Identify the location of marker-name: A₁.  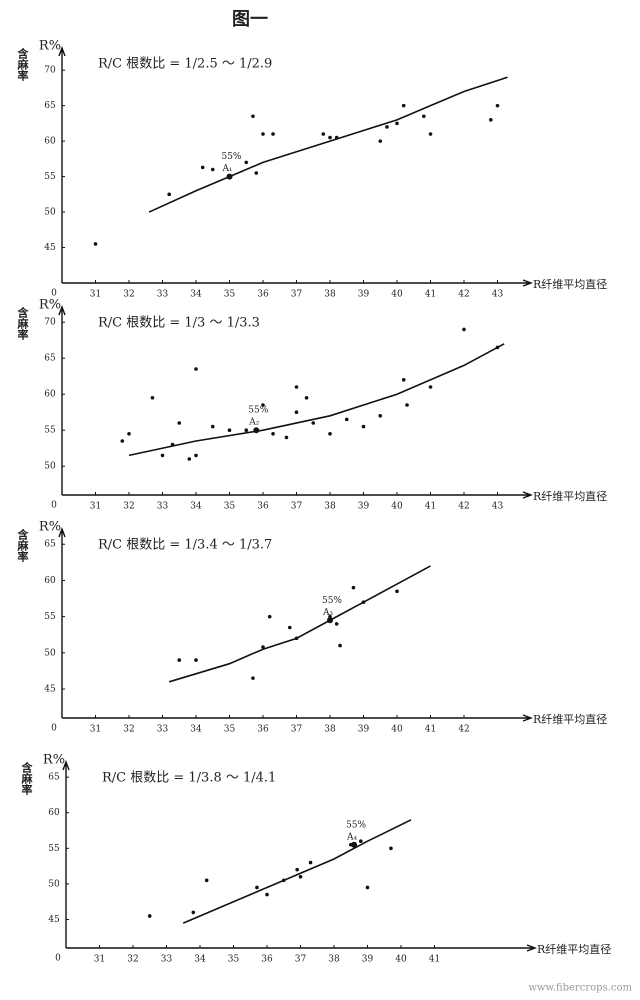
(226, 169).